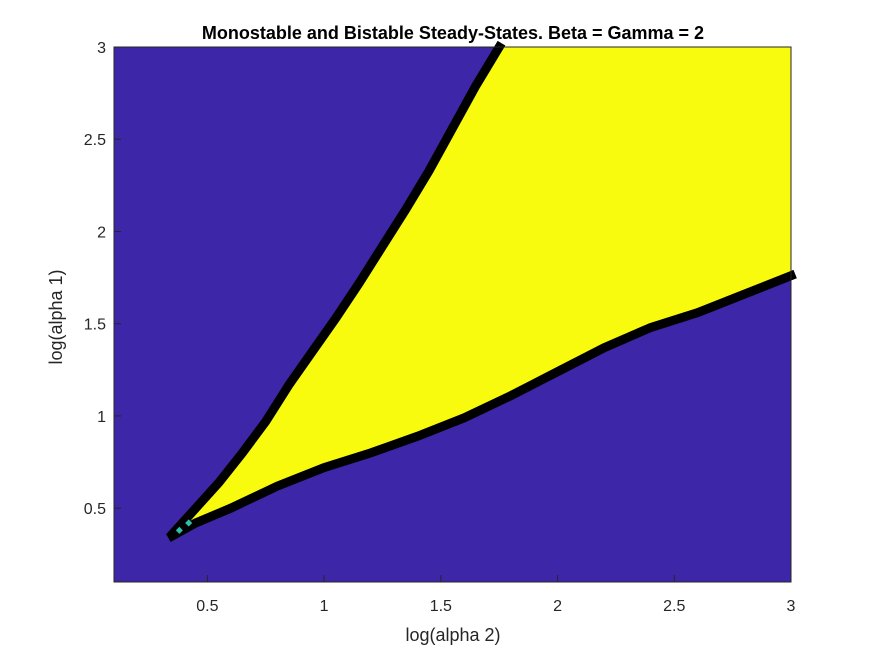 The width and height of the screenshot is (875, 656). I want to click on y-tick-label: 2.5, so click(95, 140).